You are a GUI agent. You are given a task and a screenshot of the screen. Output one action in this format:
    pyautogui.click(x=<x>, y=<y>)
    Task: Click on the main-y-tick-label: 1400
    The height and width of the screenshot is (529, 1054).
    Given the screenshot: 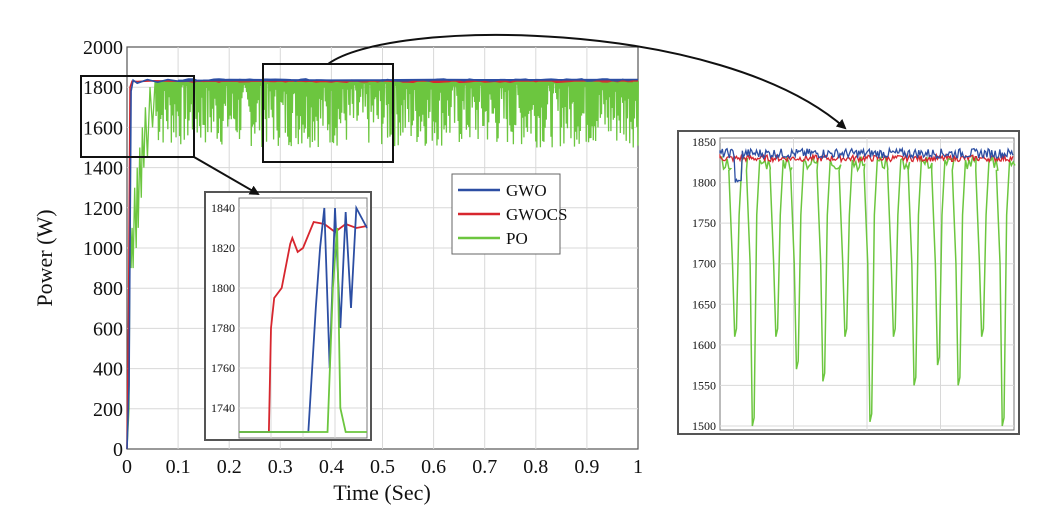 What is the action you would take?
    pyautogui.click(x=103, y=169)
    